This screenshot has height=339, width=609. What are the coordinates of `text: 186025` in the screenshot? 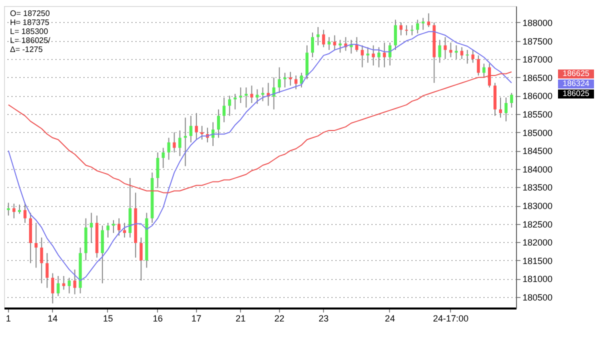 It's located at (576, 93).